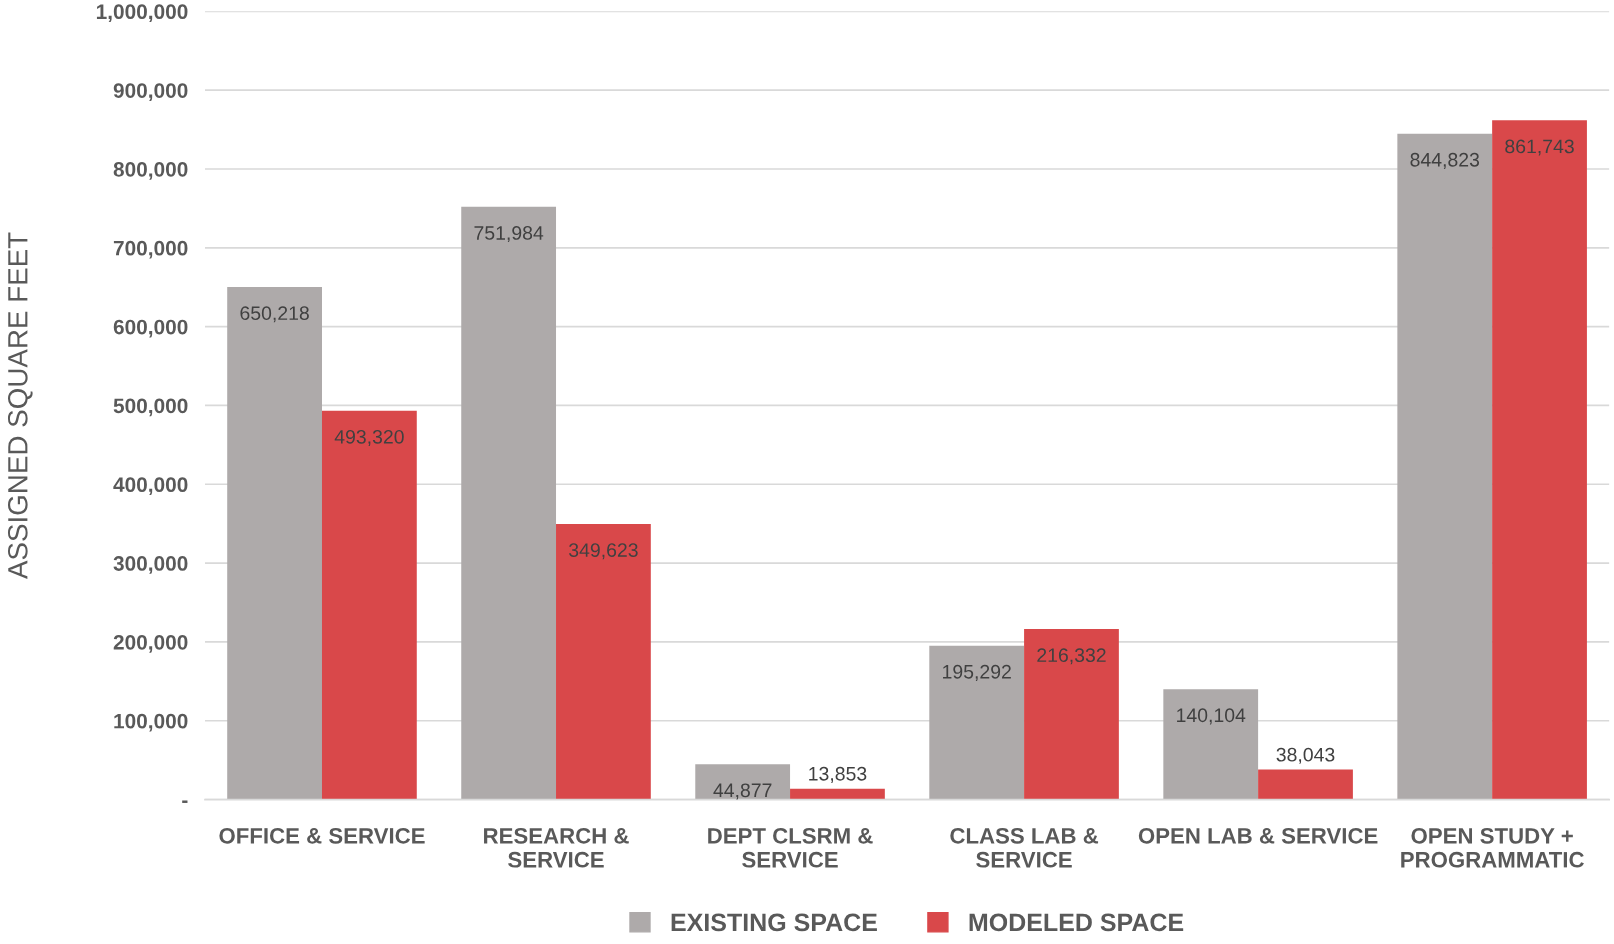  Describe the element at coordinates (742, 791) in the screenshot. I see `data-label: 44,877` at that location.